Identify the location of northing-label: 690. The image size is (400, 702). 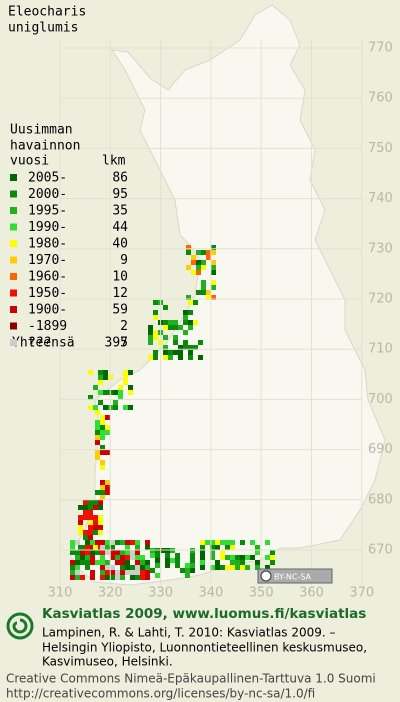
(380, 449).